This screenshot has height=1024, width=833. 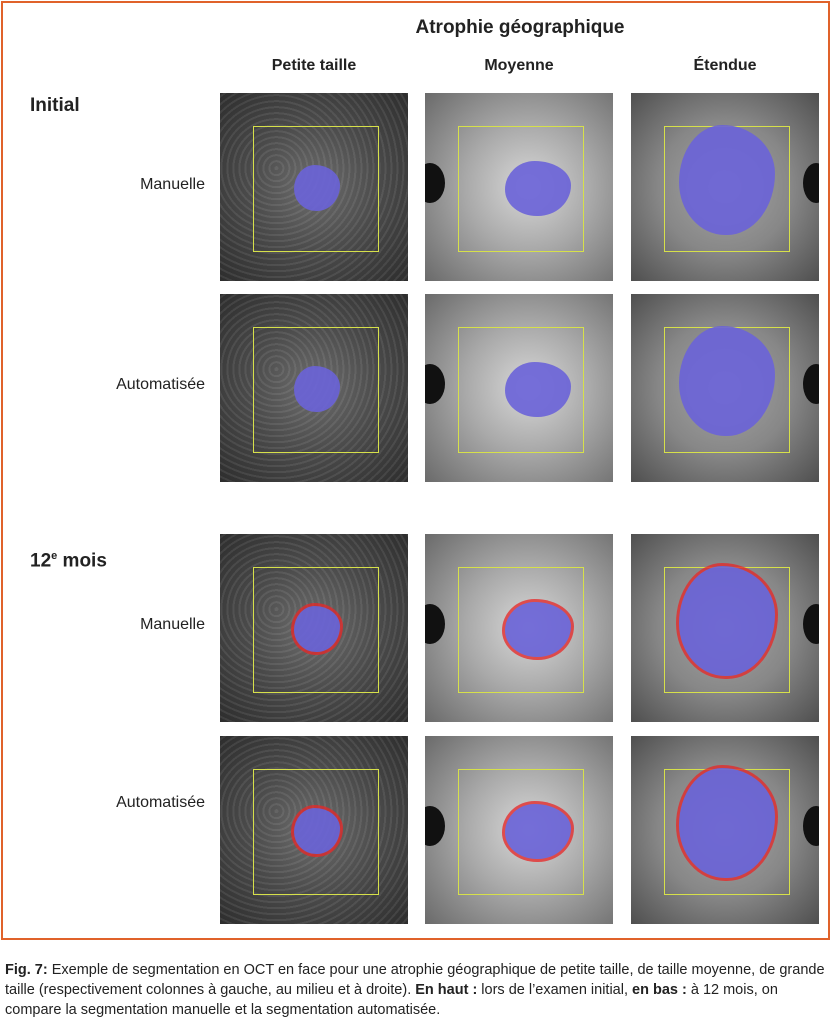 I want to click on column-header-small: Petite taille, so click(x=314, y=65).